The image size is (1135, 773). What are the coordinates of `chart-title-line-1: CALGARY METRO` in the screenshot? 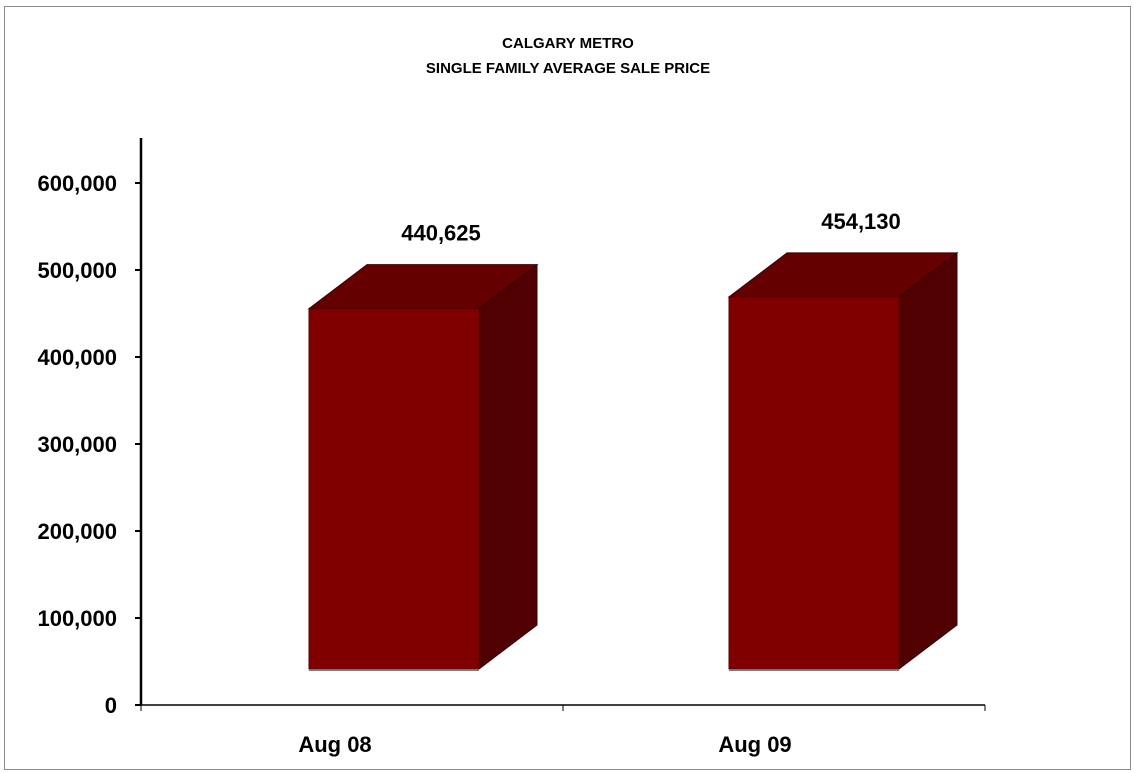 It's located at (568, 43).